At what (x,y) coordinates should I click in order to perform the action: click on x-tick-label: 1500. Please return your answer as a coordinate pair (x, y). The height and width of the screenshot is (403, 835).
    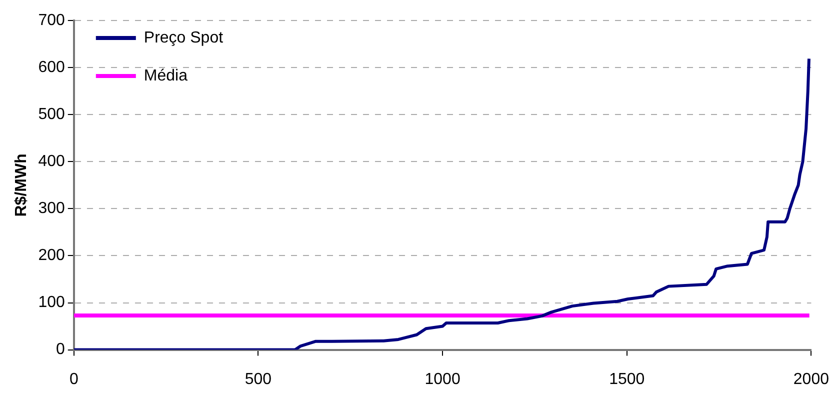
    Looking at the image, I should click on (627, 379).